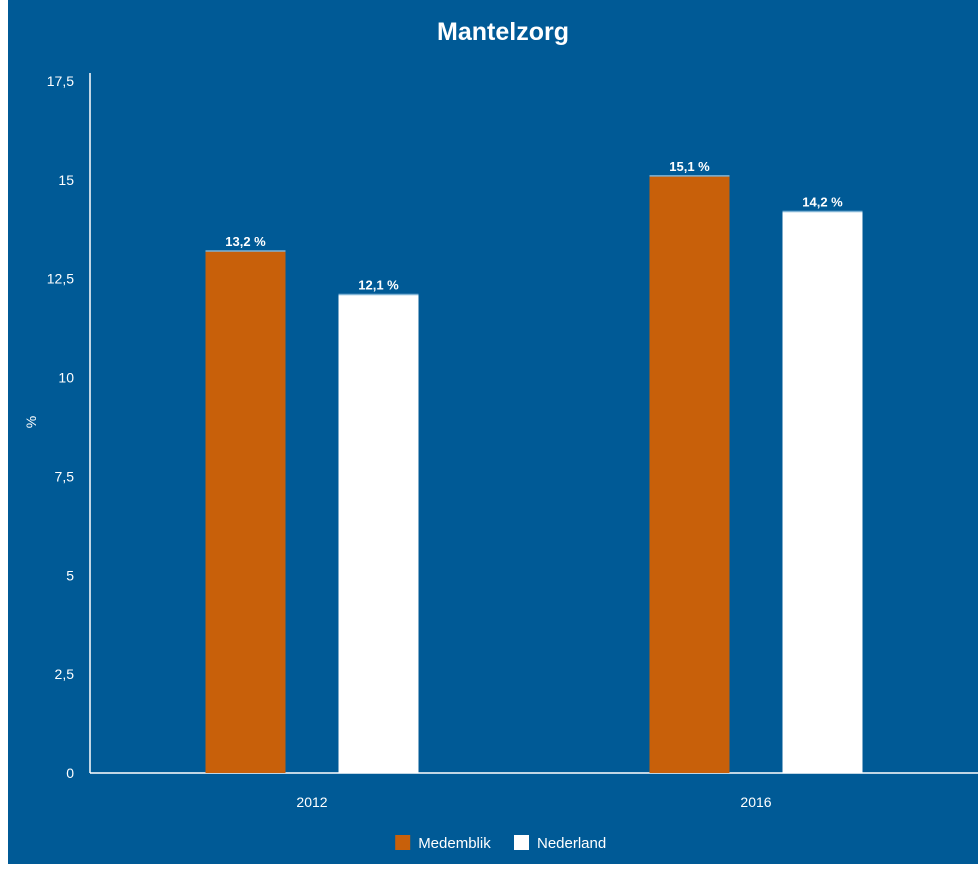 The width and height of the screenshot is (978, 872). I want to click on y-tick-label: 7,5, so click(65, 476).